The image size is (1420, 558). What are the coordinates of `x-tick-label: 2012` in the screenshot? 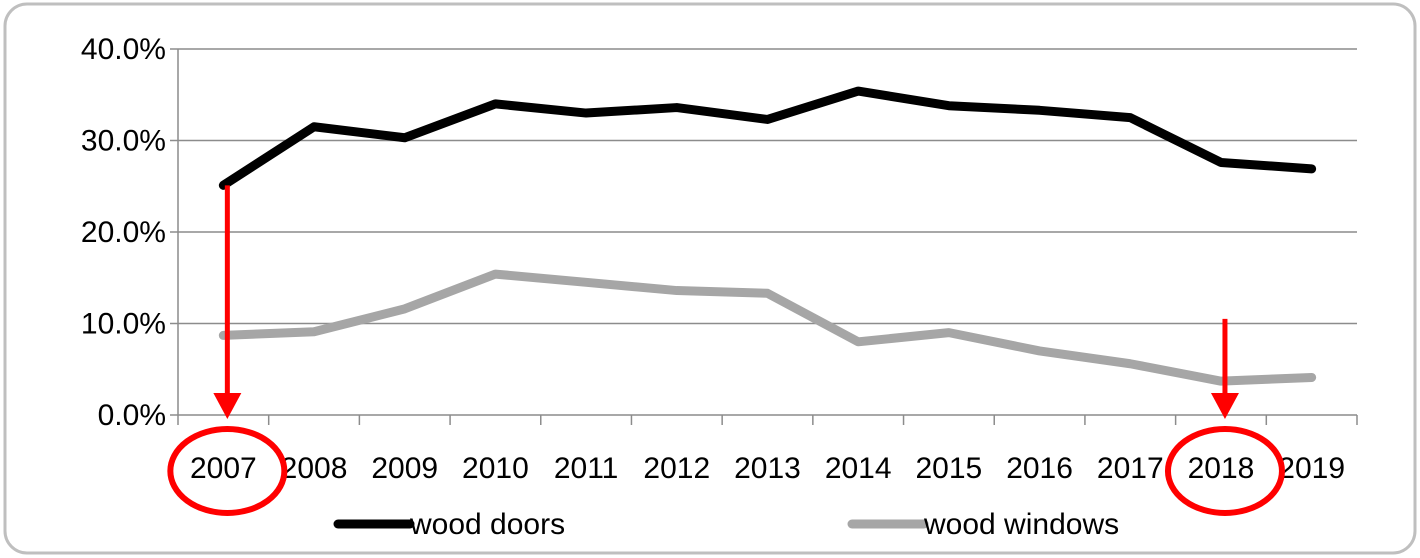 It's located at (676, 468).